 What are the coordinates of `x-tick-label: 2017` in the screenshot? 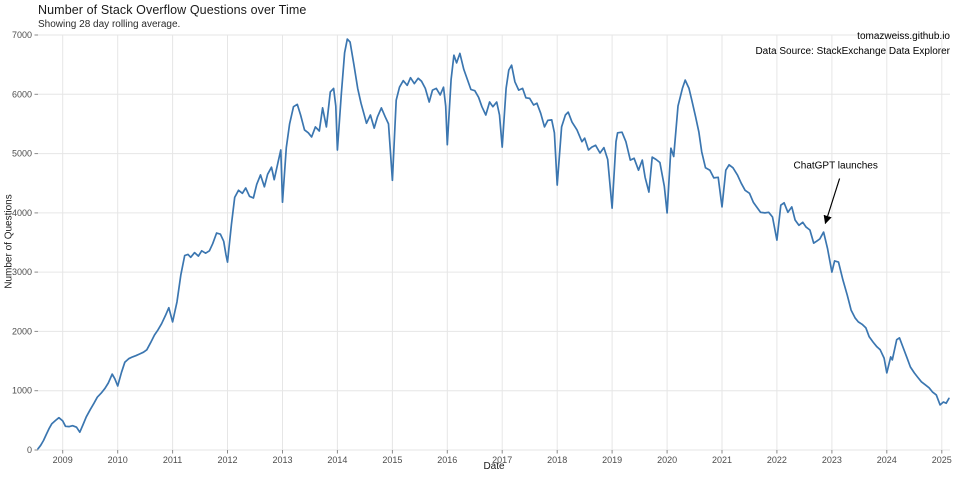 It's located at (502, 460).